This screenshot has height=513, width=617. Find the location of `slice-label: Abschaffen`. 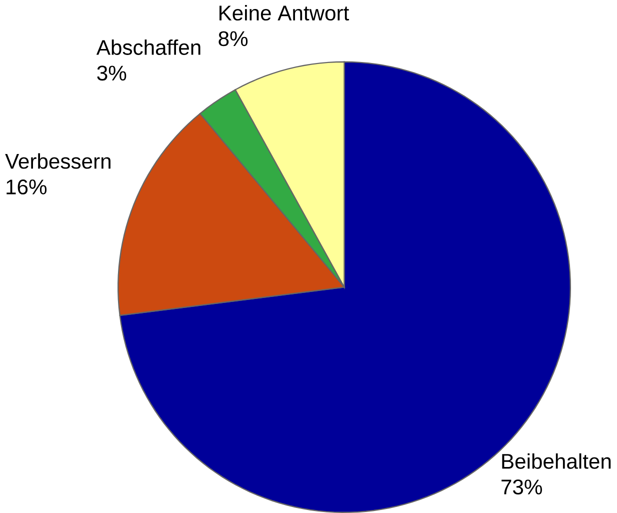

slice-label: Abschaffen is located at coordinates (148, 47).